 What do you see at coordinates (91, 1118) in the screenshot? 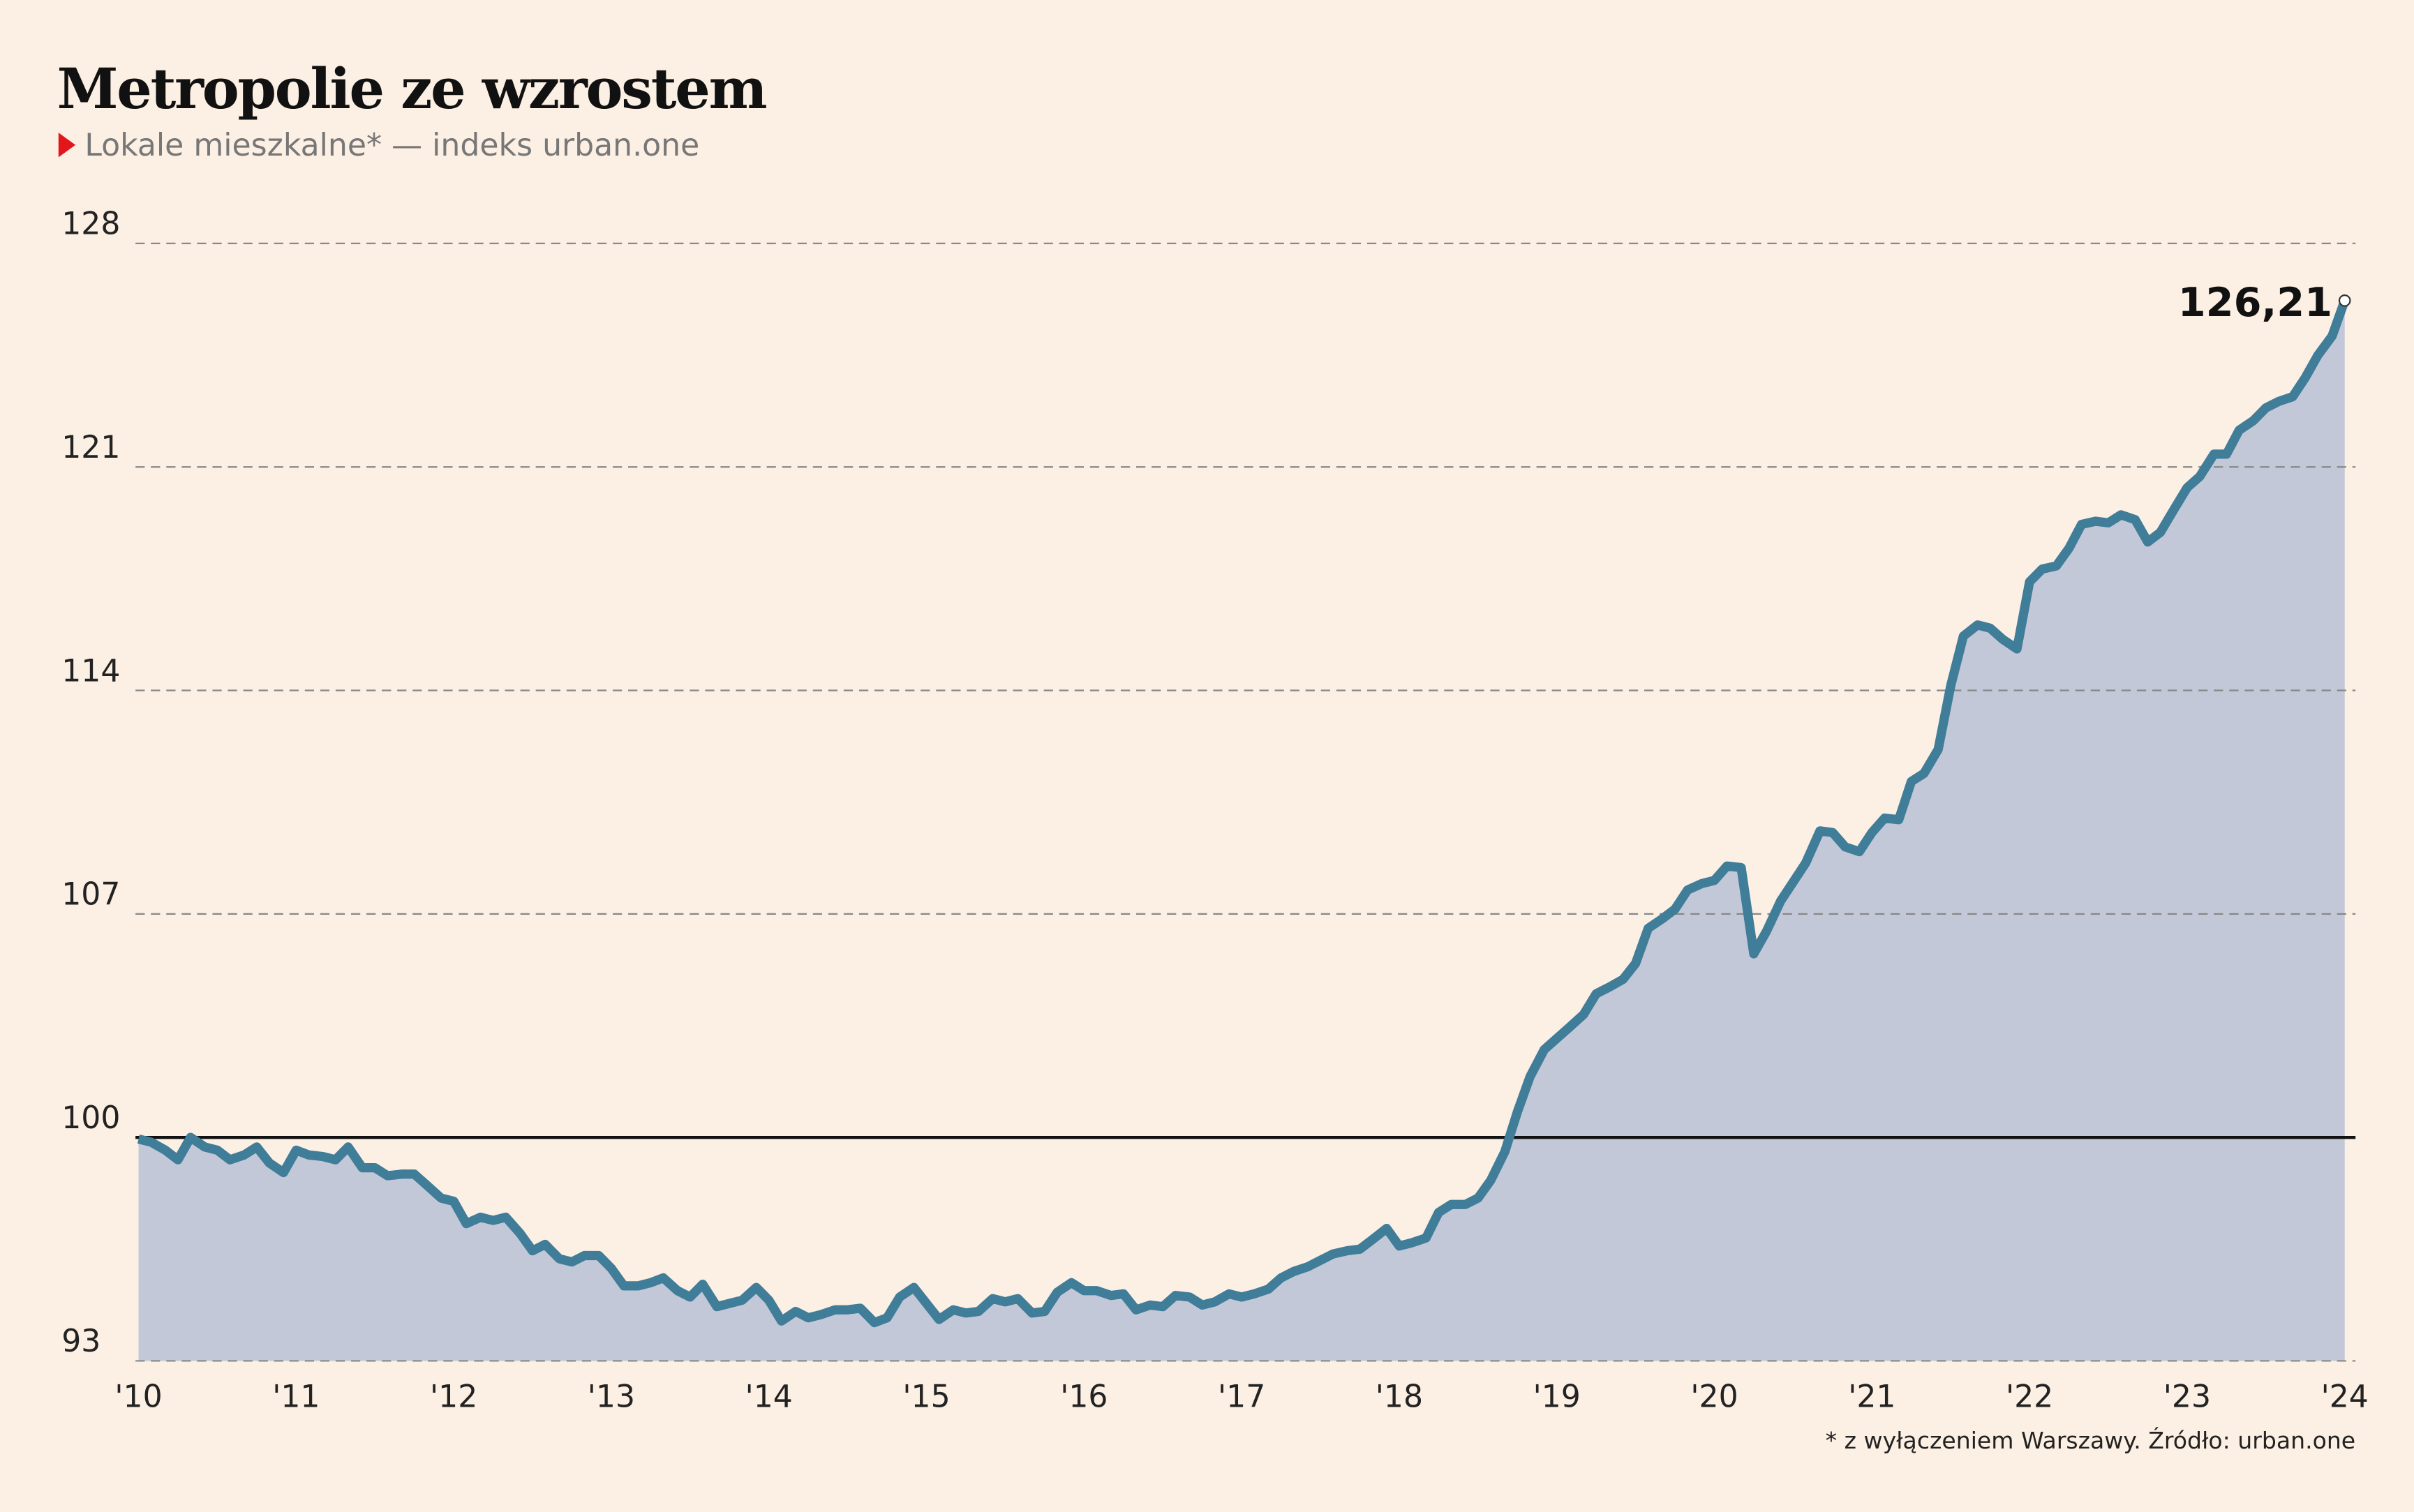
I see `y-tick-label: 100` at bounding box center [91, 1118].